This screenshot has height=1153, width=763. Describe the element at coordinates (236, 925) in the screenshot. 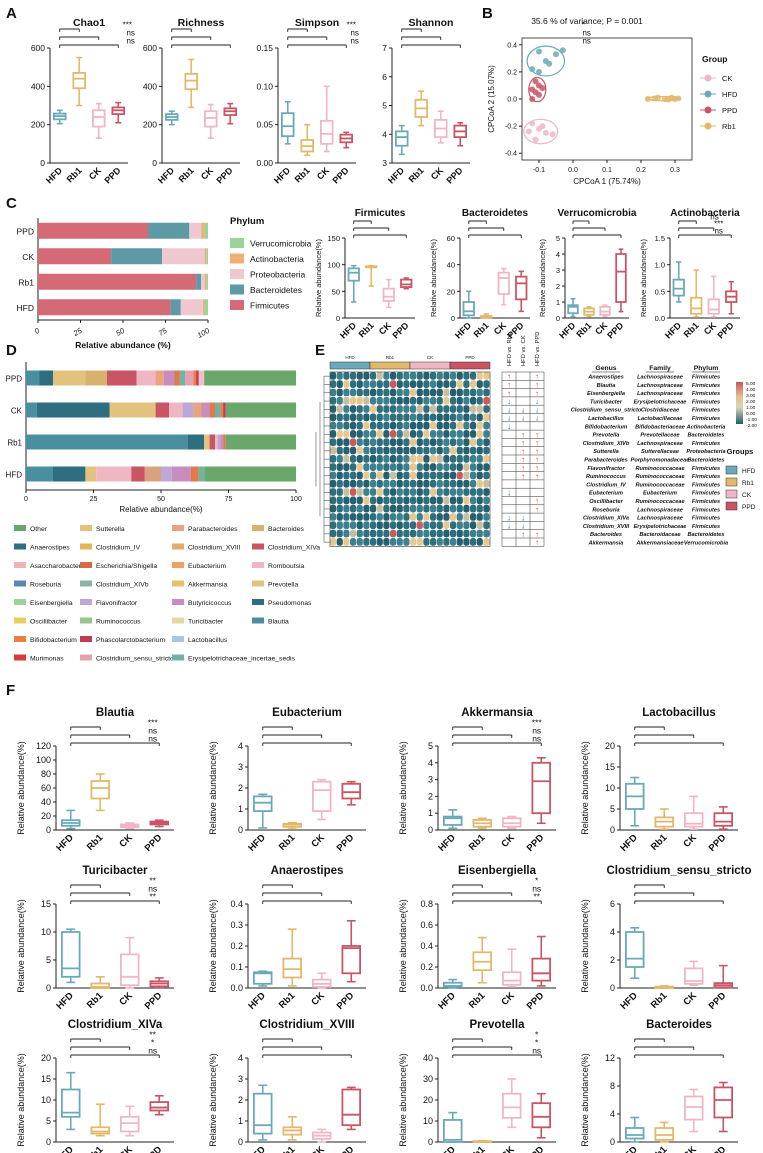

I see `y-tick-label: 0.3` at that location.